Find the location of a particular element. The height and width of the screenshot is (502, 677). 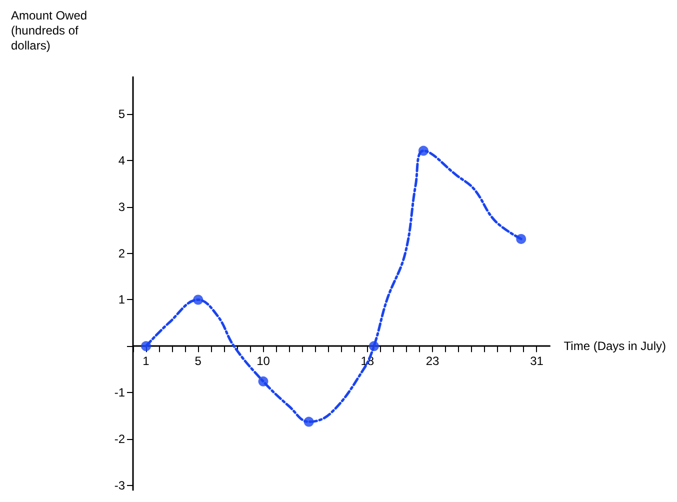

y-tick-label: 5 is located at coordinates (122, 114).